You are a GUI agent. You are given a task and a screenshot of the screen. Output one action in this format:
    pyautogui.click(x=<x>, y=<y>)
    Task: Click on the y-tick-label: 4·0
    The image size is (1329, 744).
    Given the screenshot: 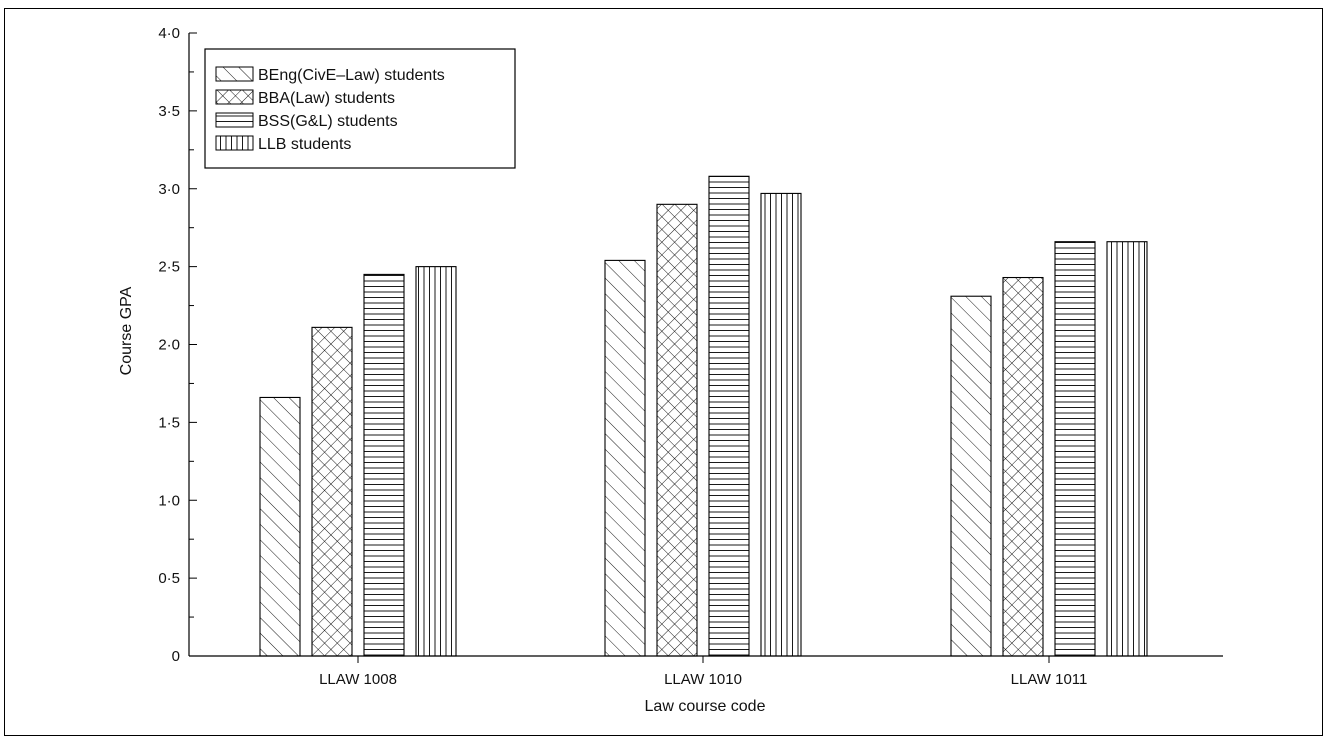 What is the action you would take?
    pyautogui.click(x=169, y=33)
    